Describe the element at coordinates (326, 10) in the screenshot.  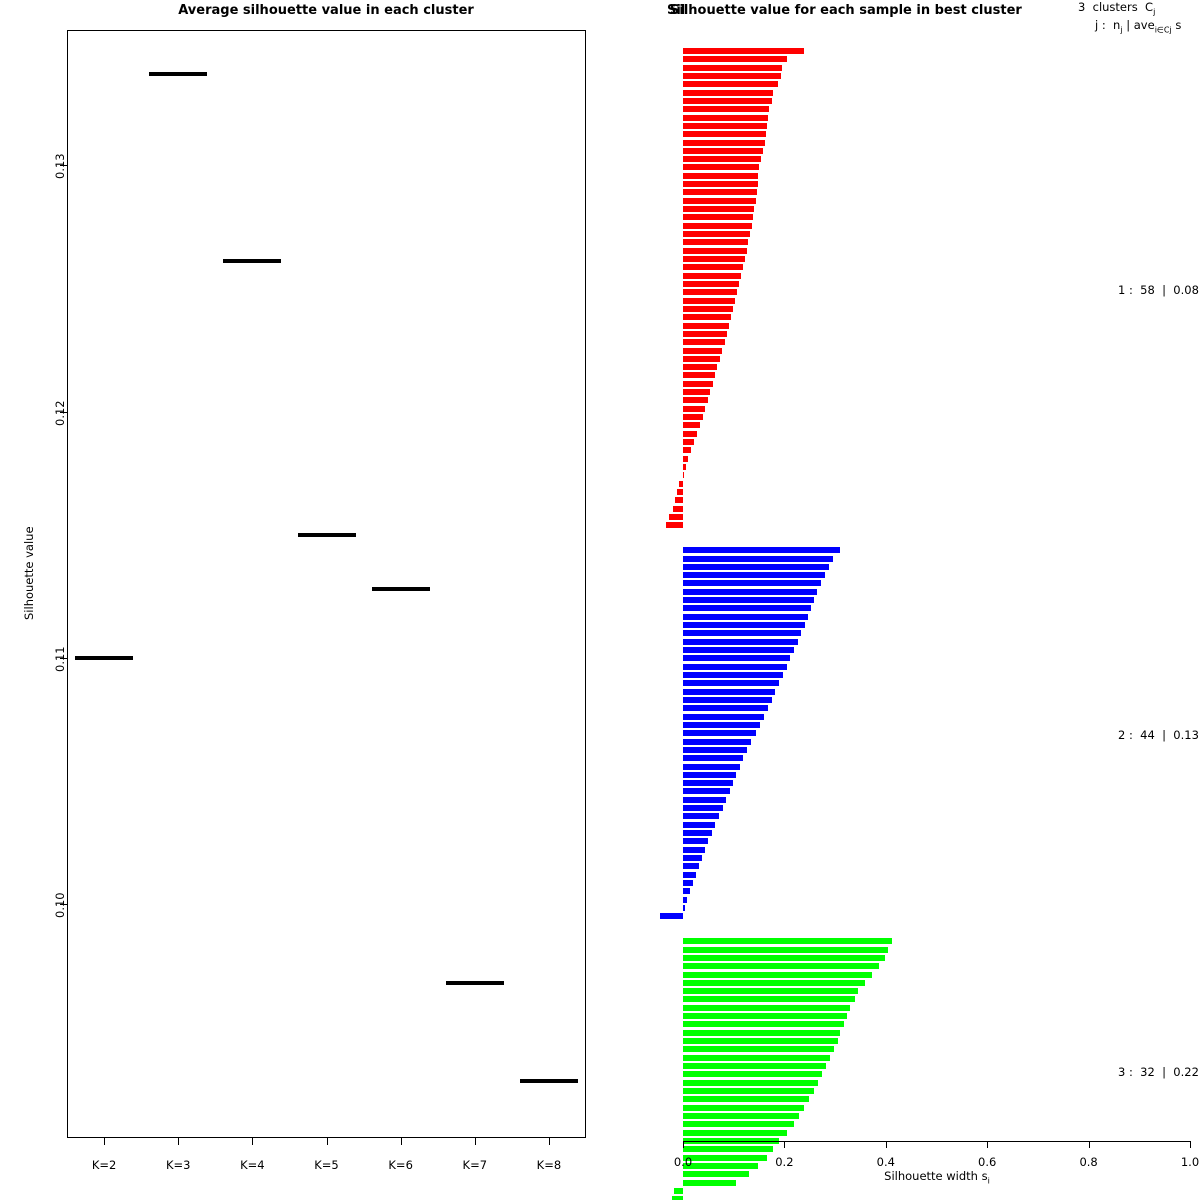
I see `left-panel-title: Average silhouette value in each cluster` at that location.